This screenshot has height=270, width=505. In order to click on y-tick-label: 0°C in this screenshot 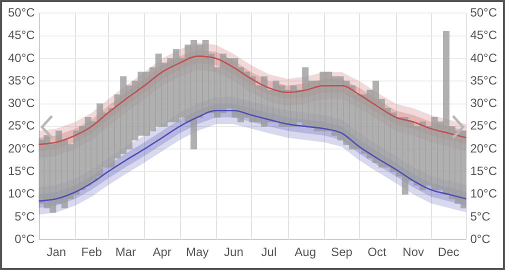, I will do `click(25, 239)`.